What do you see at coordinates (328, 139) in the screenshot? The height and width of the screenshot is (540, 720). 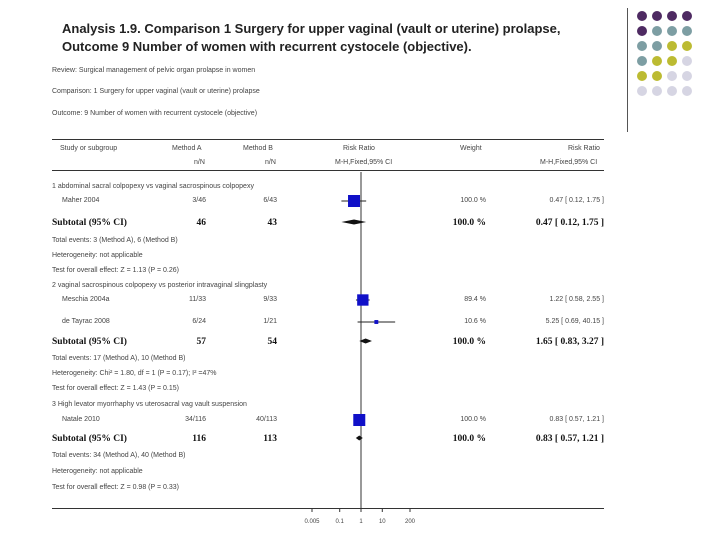 I see `header-top-rule` at bounding box center [328, 139].